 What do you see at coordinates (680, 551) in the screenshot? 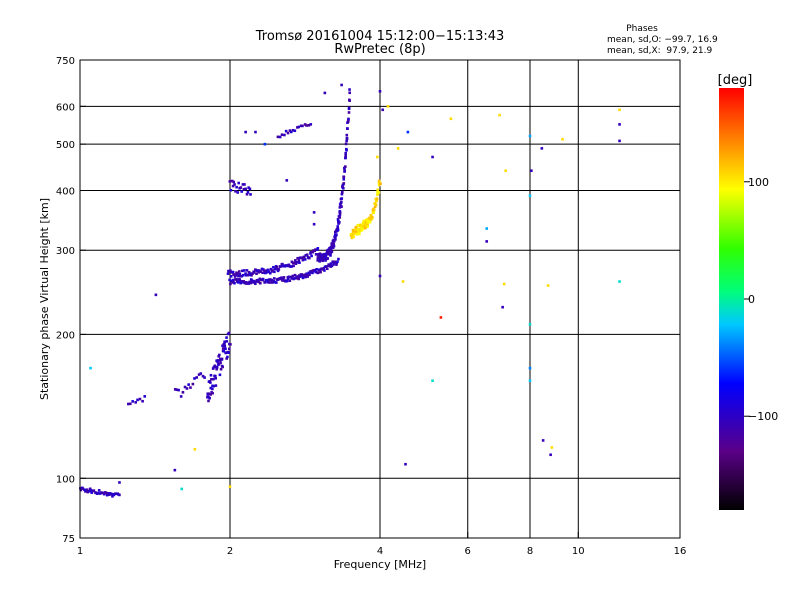
I see `x-tick-label: 16` at bounding box center [680, 551].